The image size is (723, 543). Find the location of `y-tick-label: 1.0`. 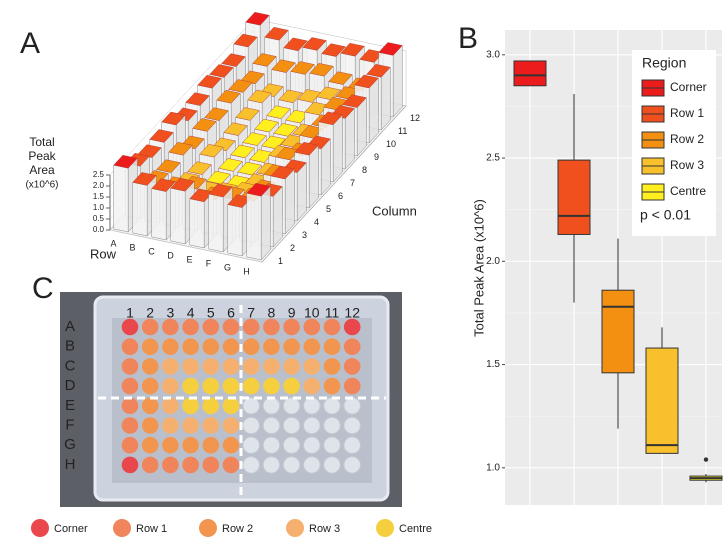

y-tick-label: 1.0 is located at coordinates (493, 467).